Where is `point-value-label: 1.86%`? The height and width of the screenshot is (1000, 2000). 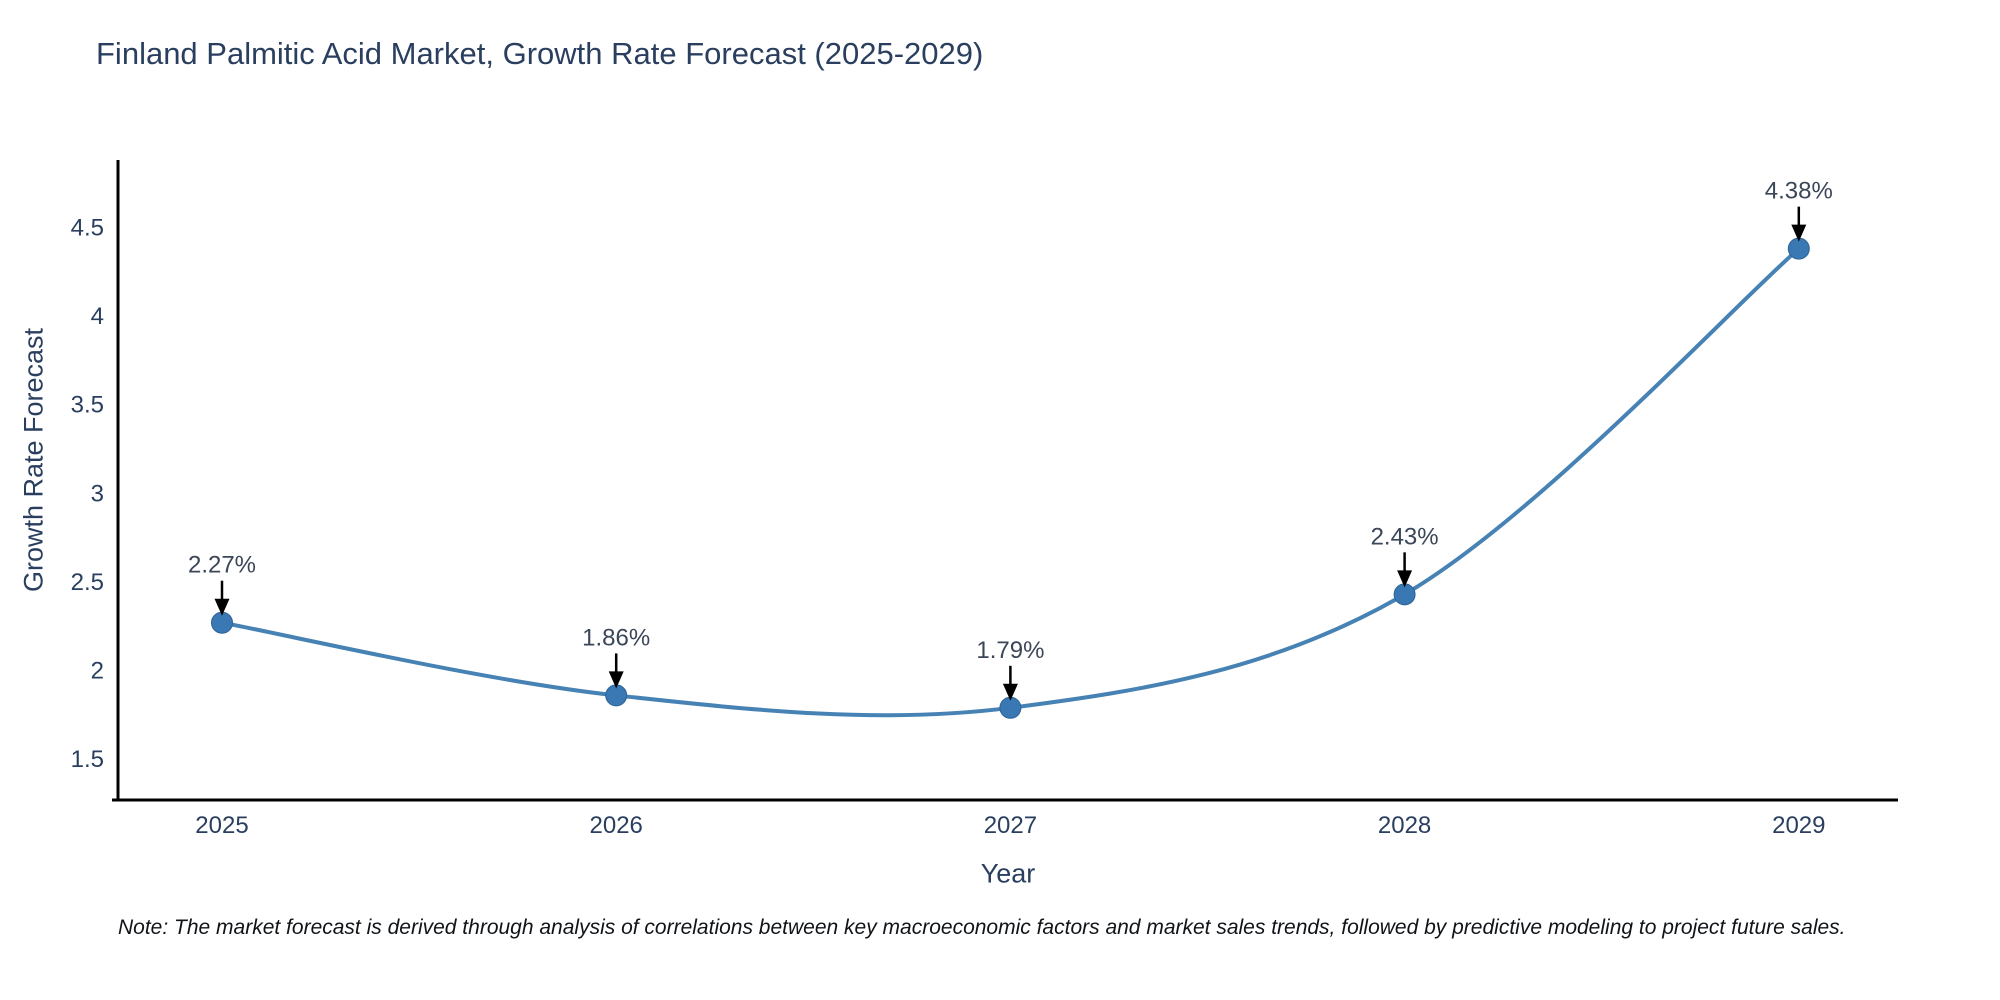
point-value-label: 1.86% is located at coordinates (616, 637).